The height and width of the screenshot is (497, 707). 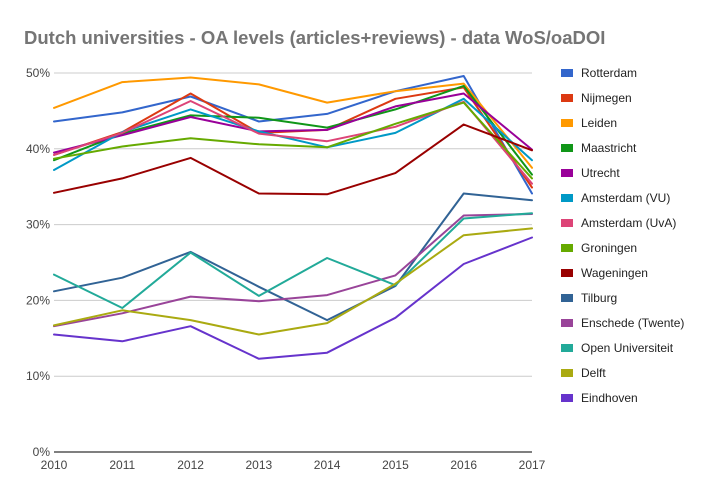 What do you see at coordinates (38, 376) in the screenshot?
I see `y-tick-label: 10%` at bounding box center [38, 376].